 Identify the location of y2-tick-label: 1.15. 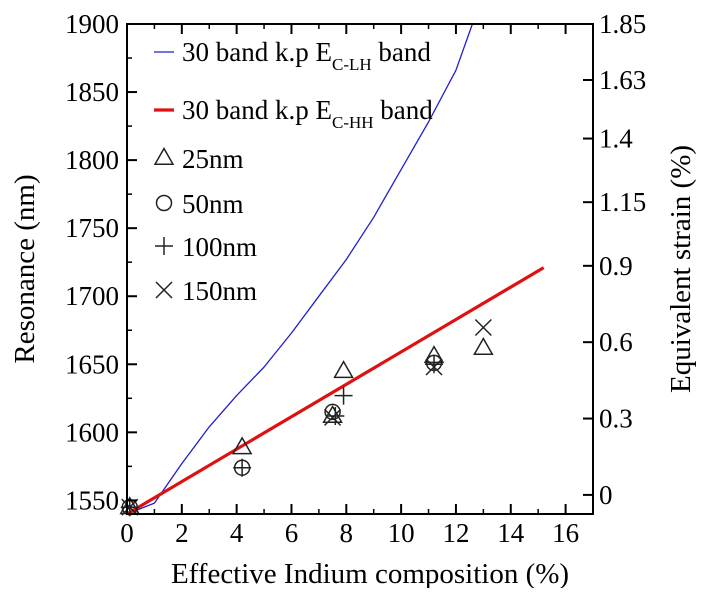
(622, 202).